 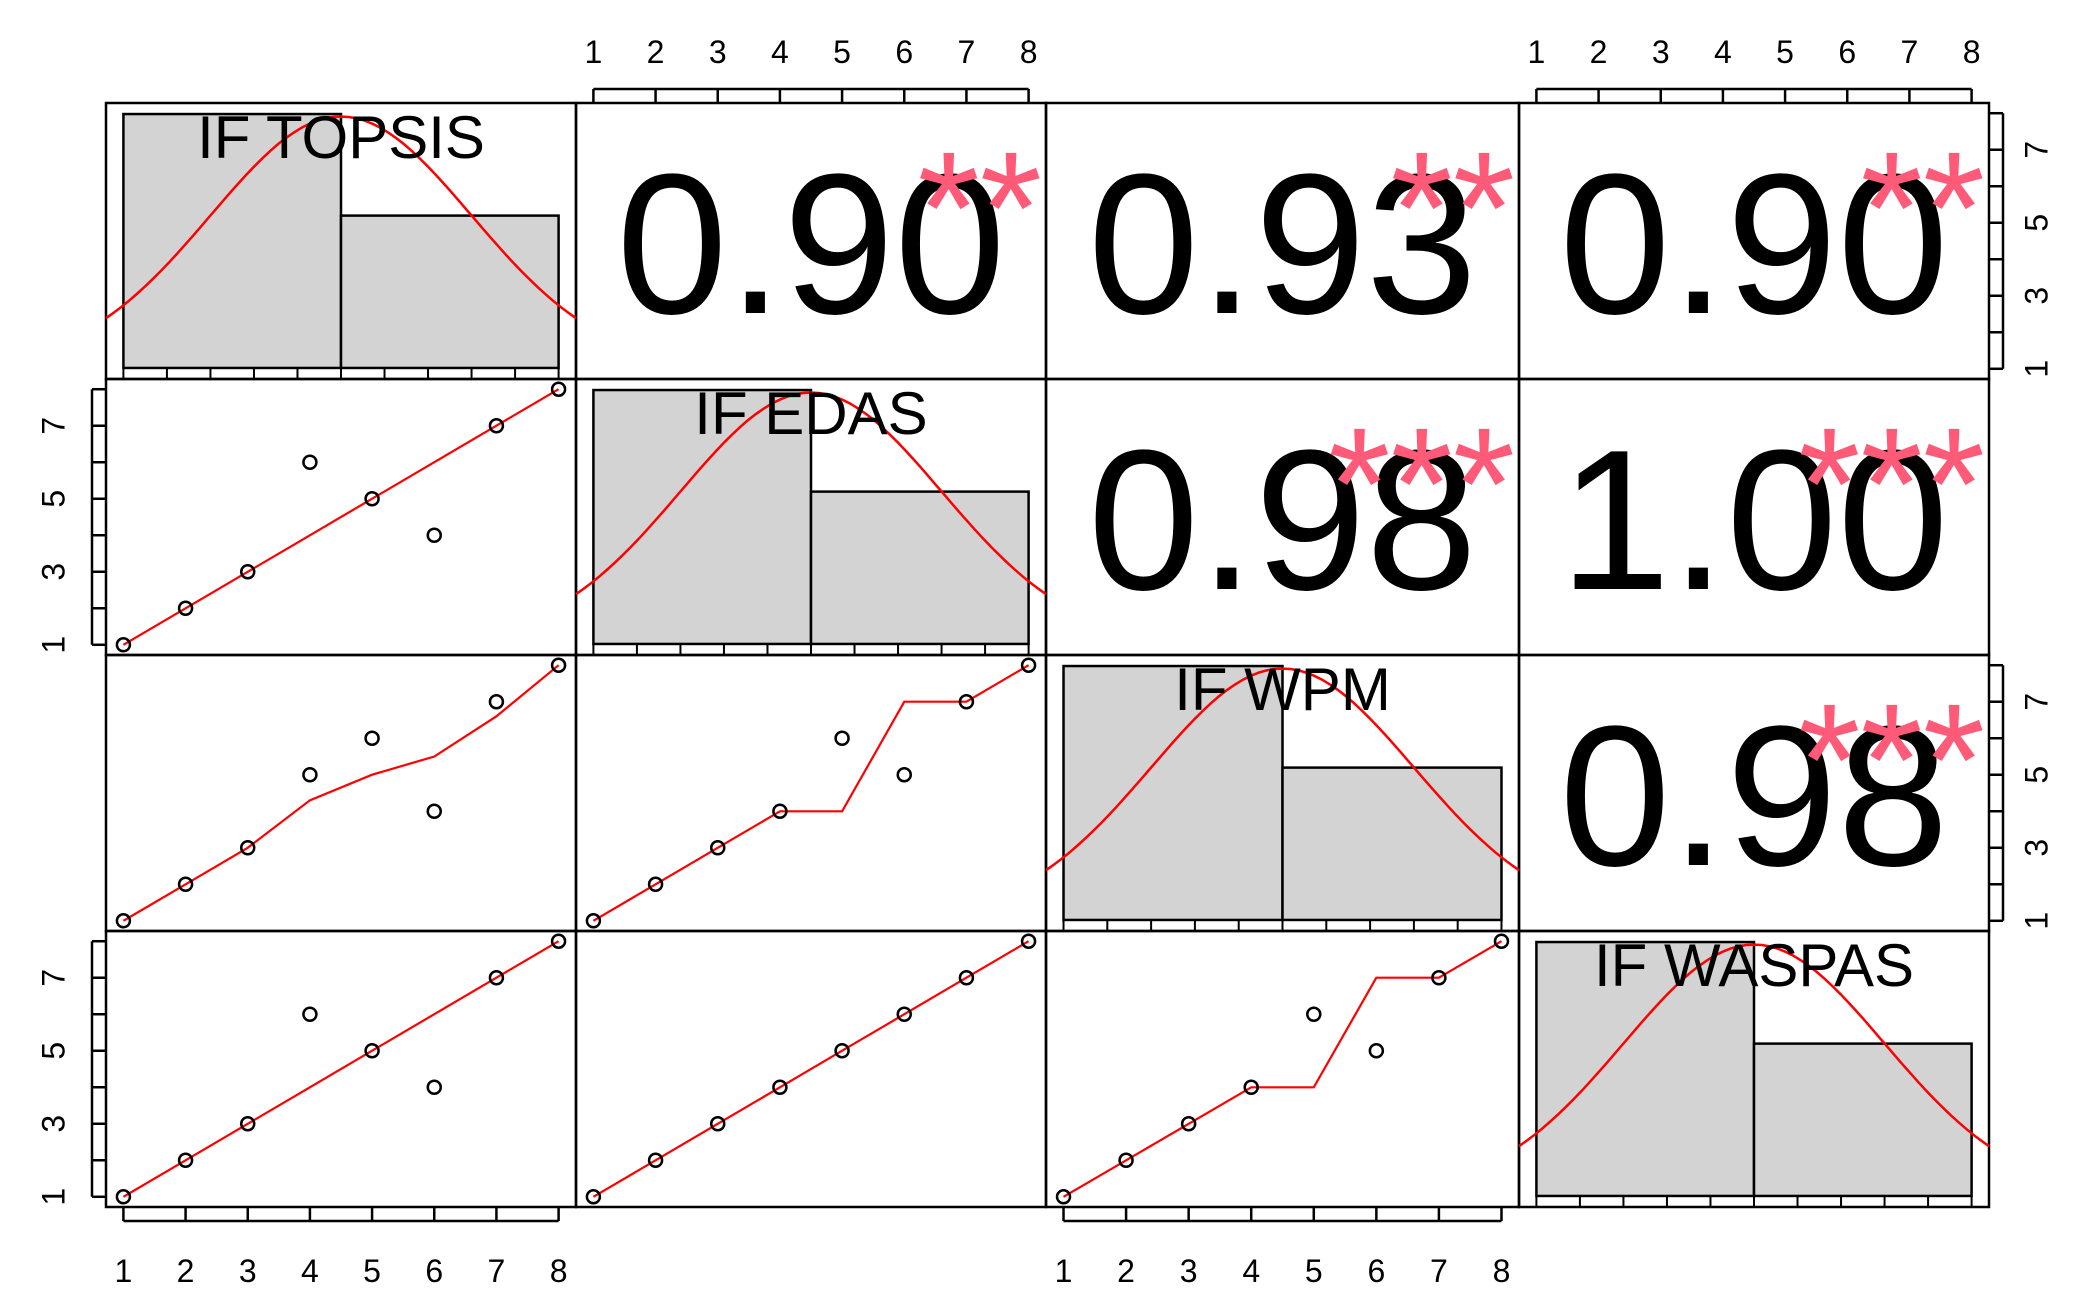 I want to click on x-tick-label-bottom-0-2: 3, so click(x=248, y=1271).